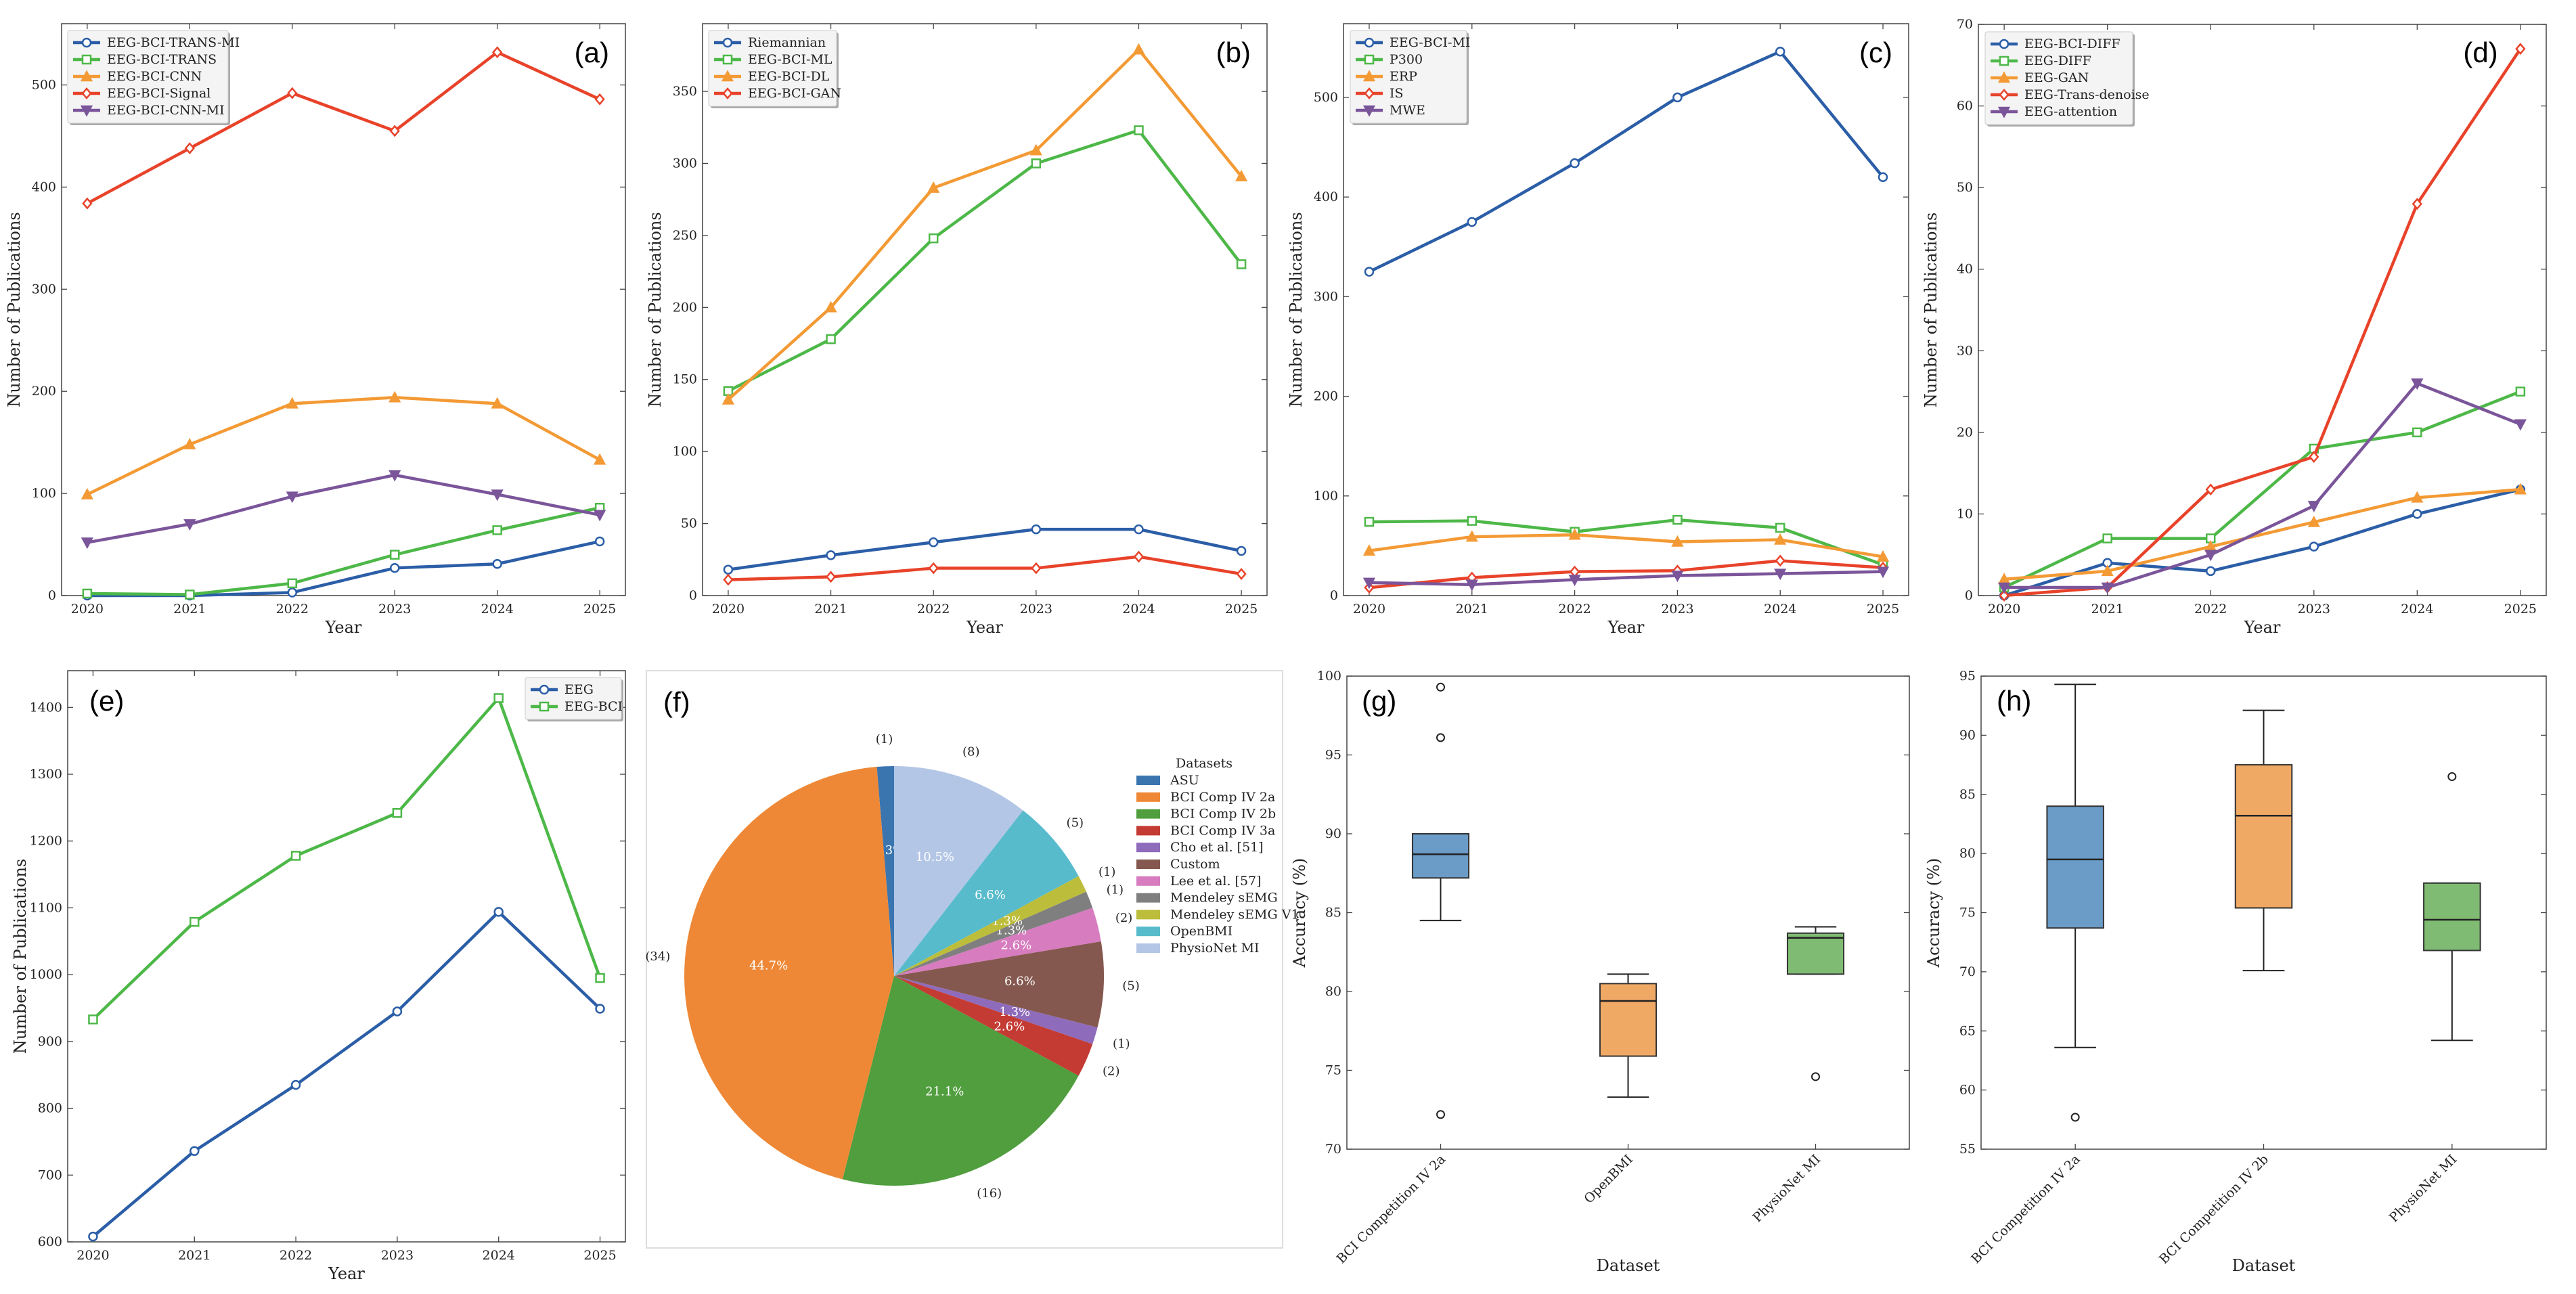 The height and width of the screenshot is (1294, 2576). What do you see at coordinates (343, 128) in the screenshot?
I see `series-eeg-bci-signal` at bounding box center [343, 128].